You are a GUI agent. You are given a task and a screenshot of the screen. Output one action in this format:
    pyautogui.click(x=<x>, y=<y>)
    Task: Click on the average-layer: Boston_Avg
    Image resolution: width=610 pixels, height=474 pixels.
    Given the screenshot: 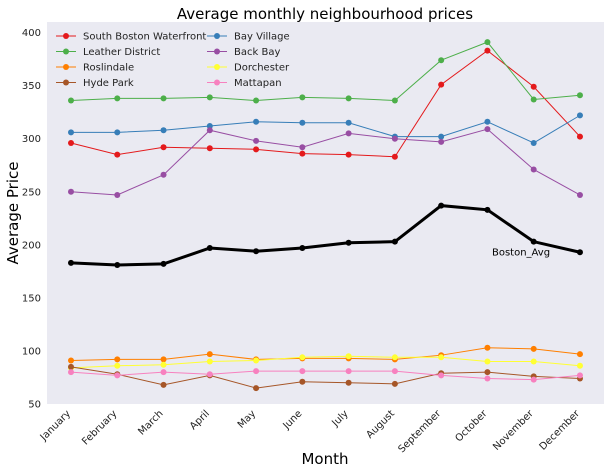 What is the action you would take?
    pyautogui.click(x=325, y=235)
    